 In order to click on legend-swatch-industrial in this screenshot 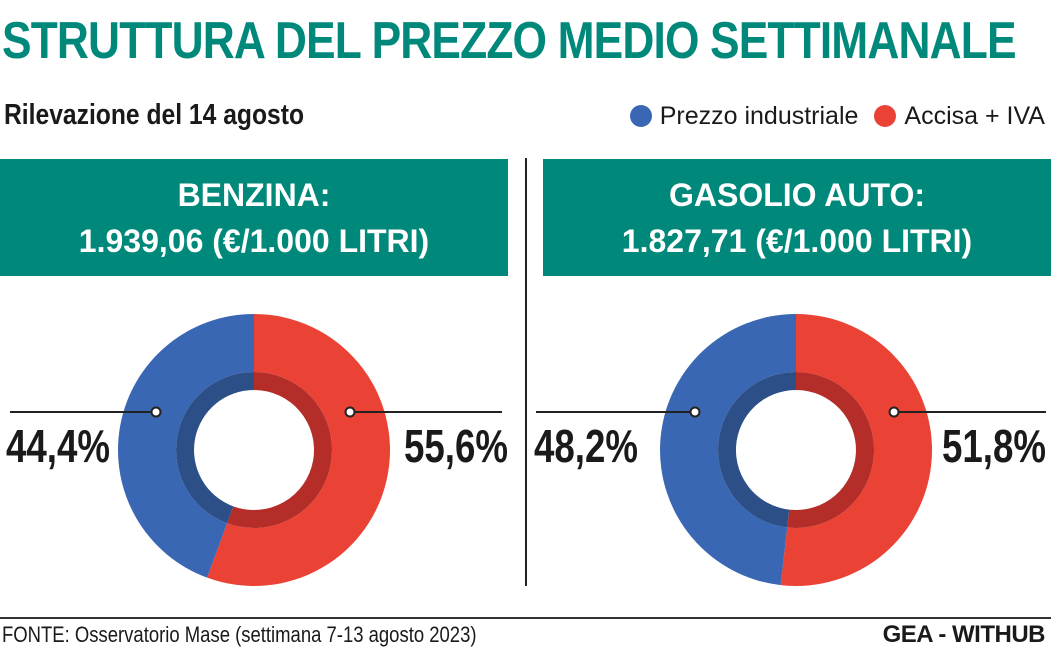, I will do `click(640, 116)`.